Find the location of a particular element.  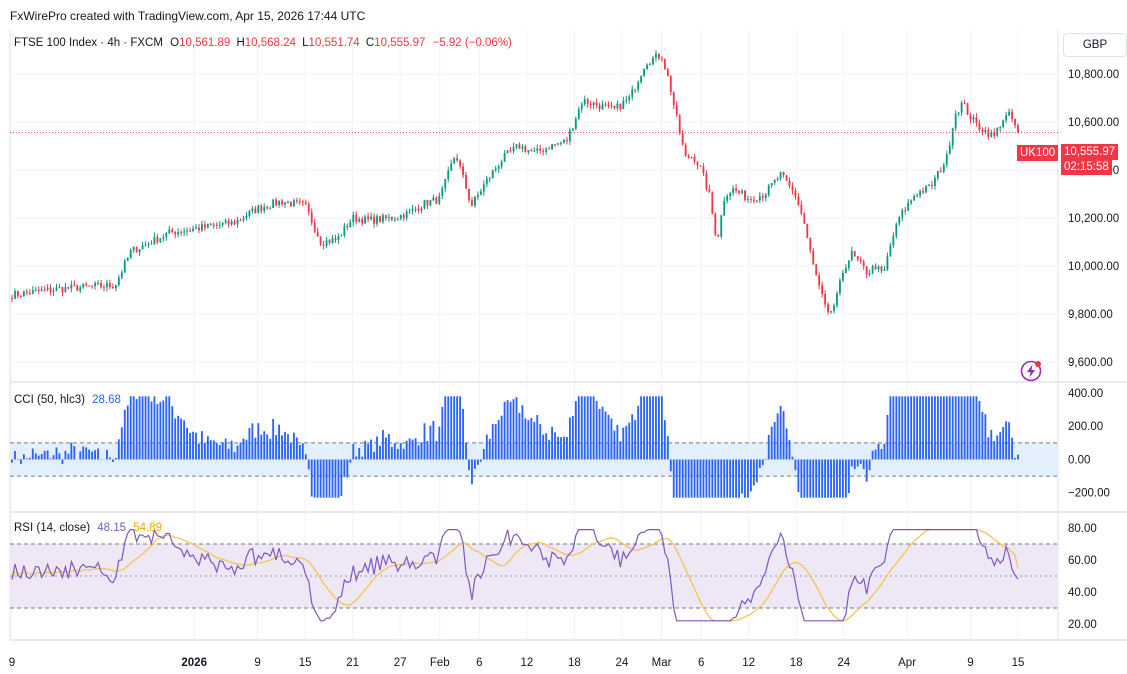

currency-button: GBP is located at coordinates (1095, 45).